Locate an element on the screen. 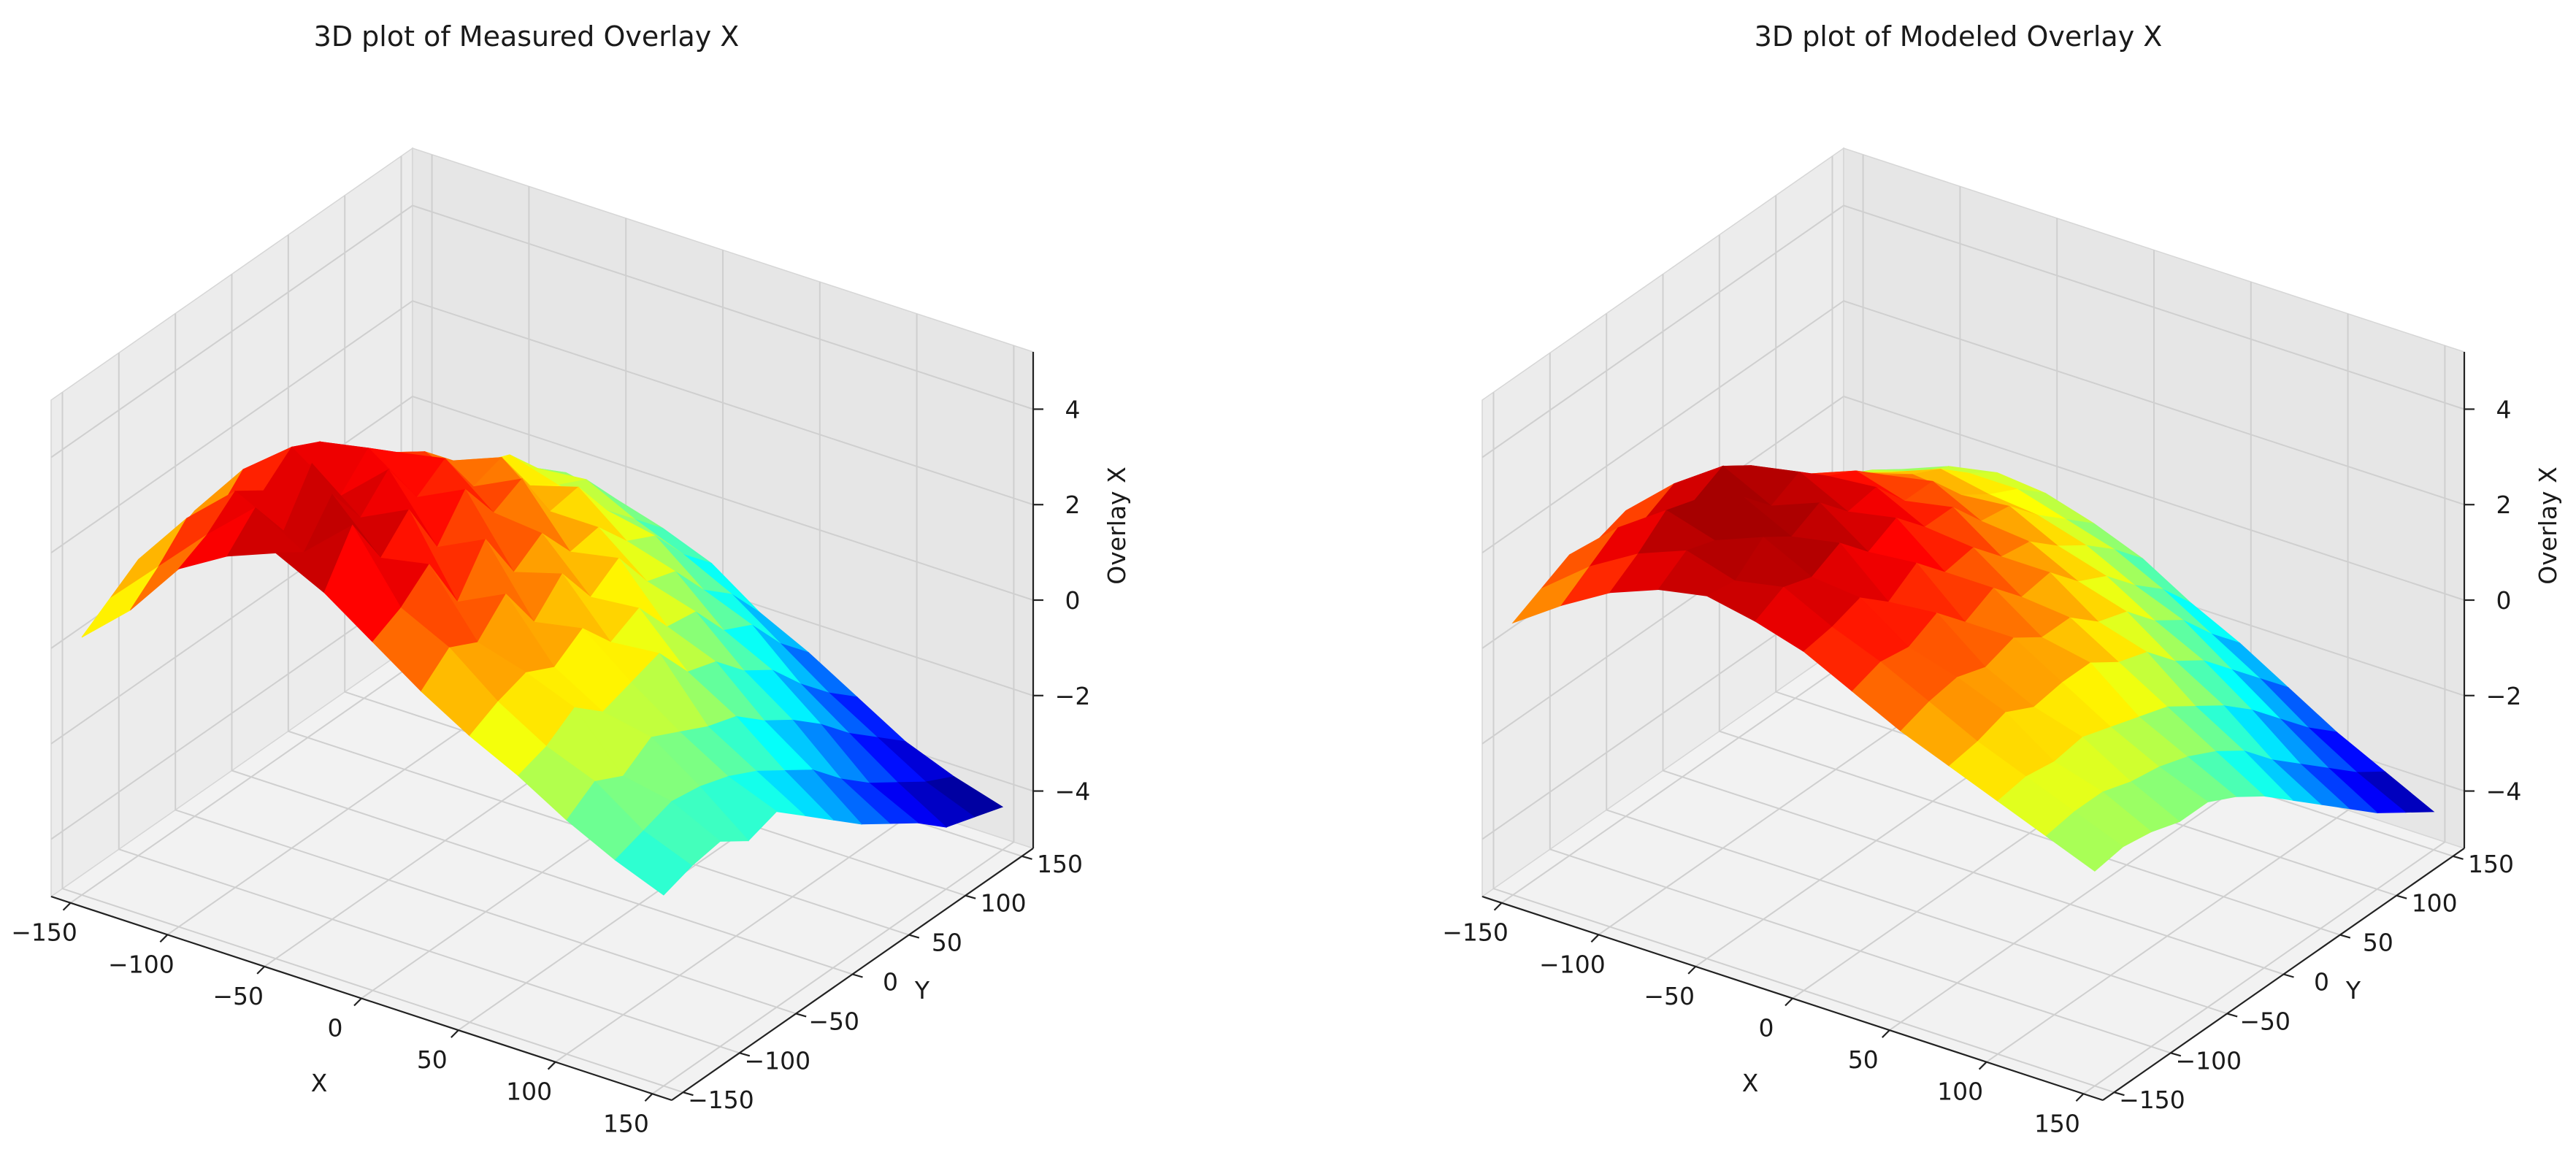  chart-title-modeled: 3D plot of Modeled Overlay X is located at coordinates (1959, 36).